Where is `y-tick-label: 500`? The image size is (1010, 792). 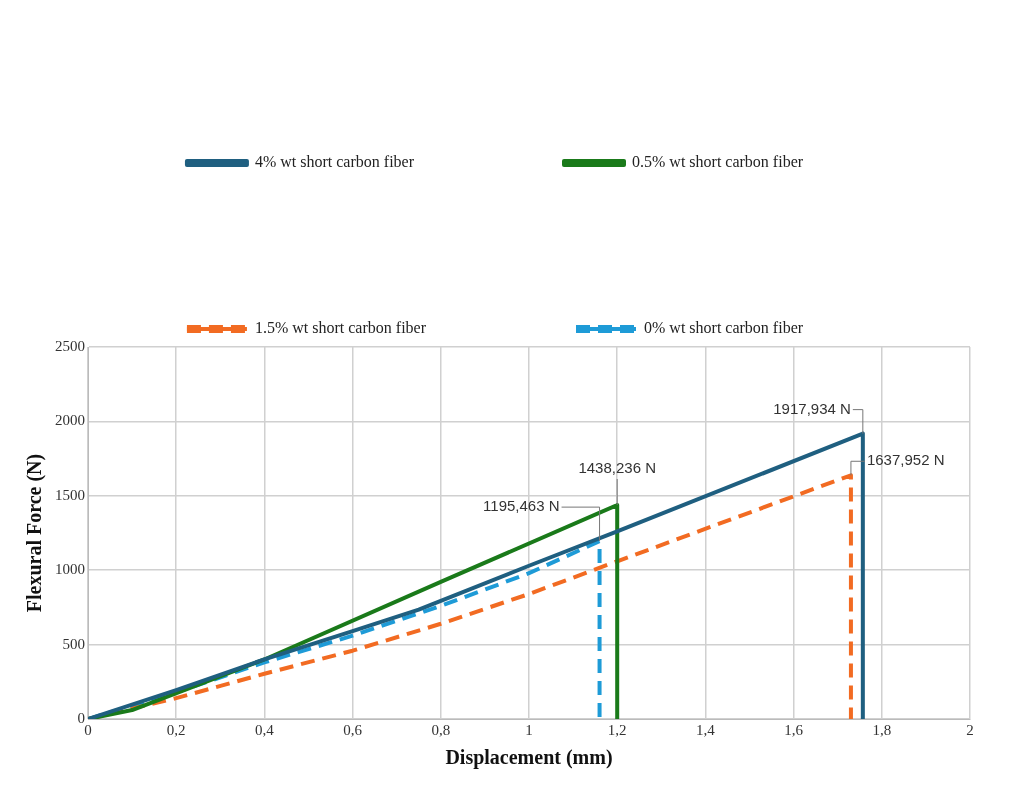 y-tick-label: 500 is located at coordinates (73, 643).